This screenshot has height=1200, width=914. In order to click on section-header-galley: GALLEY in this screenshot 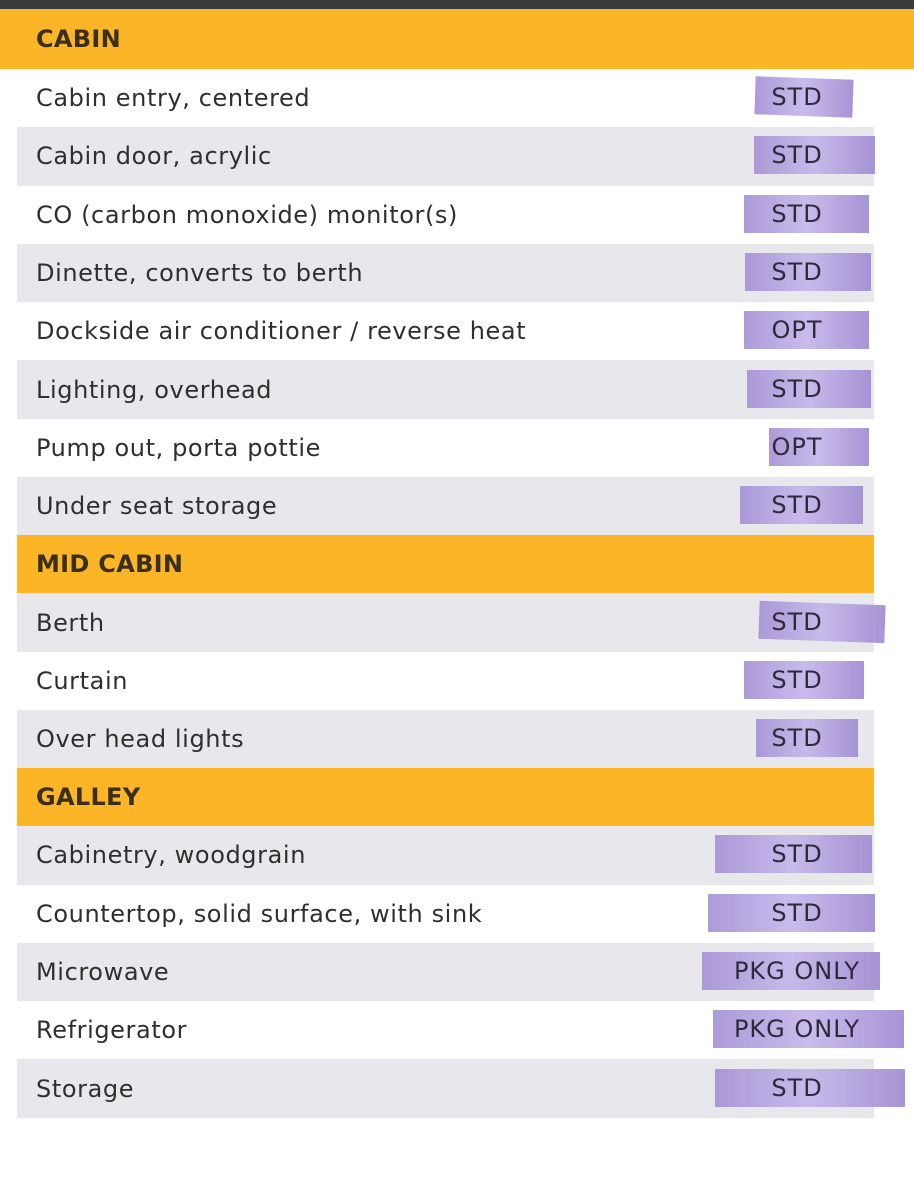, I will do `click(445, 797)`.